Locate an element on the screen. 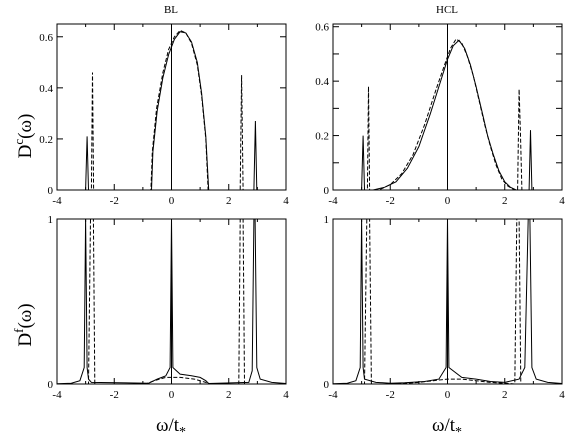 Image resolution: width=568 pixels, height=437 pixels. ylabel-top-sup: c is located at coordinates (18, 142).